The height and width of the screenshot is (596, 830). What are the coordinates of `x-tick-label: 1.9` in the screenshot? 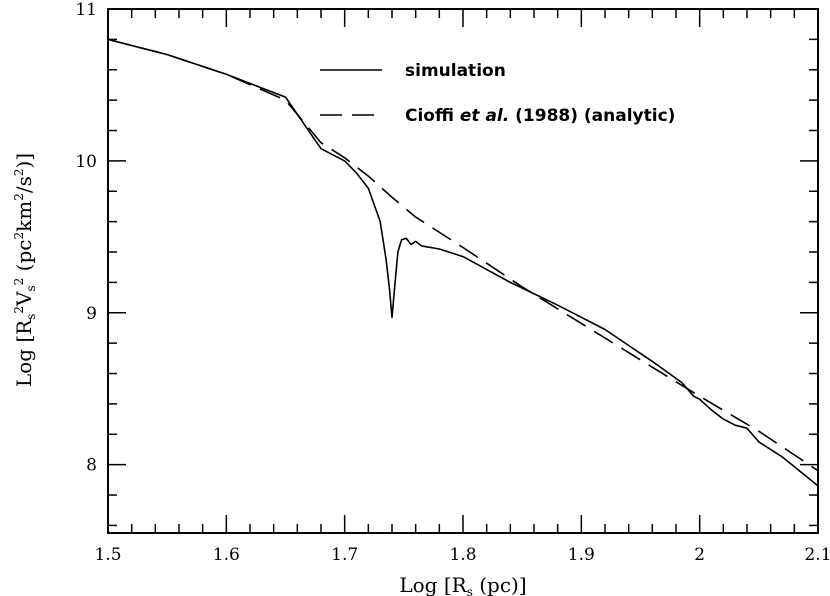 It's located at (581, 555).